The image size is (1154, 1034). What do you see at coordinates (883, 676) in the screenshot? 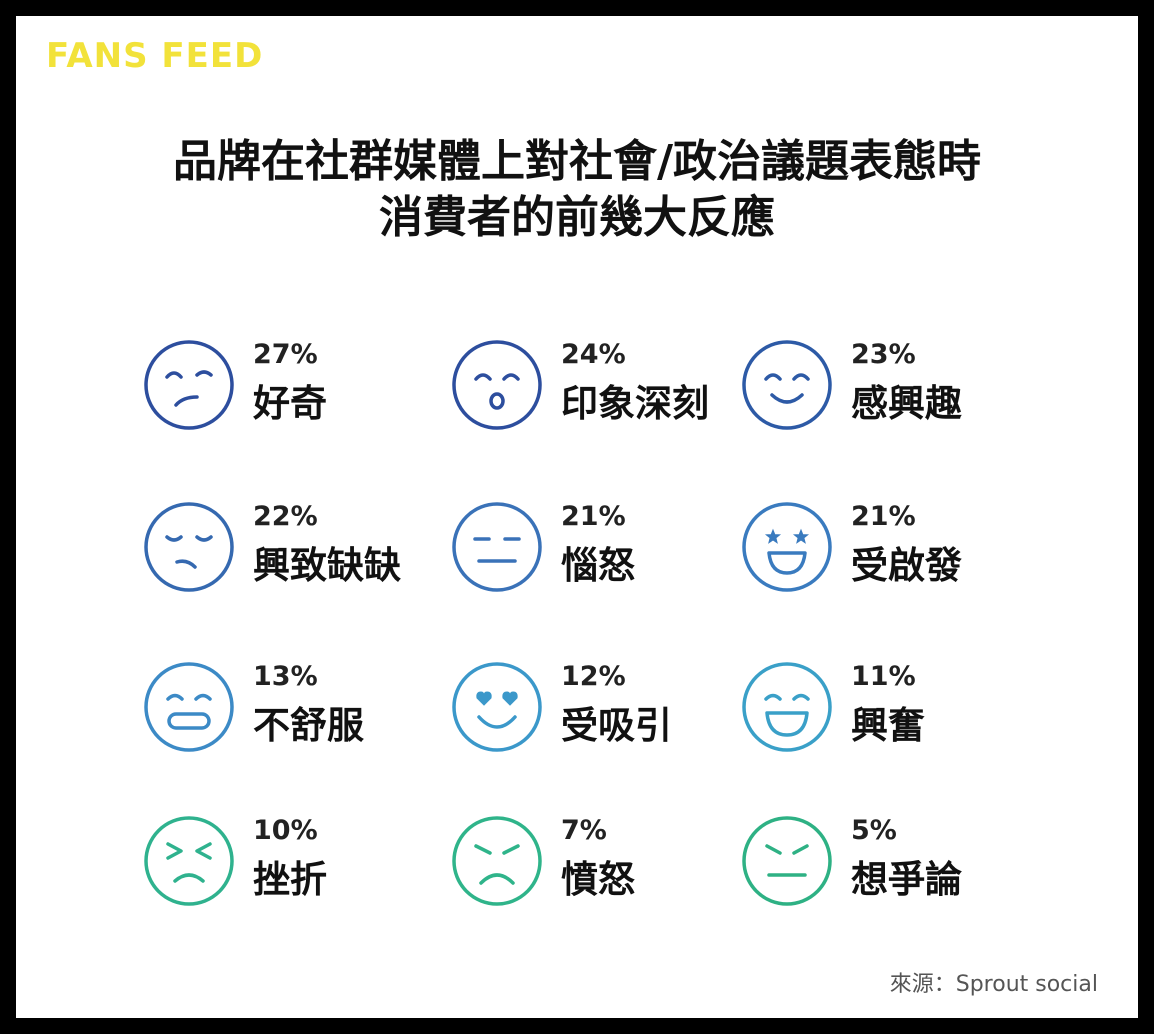
I see `reaction-percent: 11%` at bounding box center [883, 676].